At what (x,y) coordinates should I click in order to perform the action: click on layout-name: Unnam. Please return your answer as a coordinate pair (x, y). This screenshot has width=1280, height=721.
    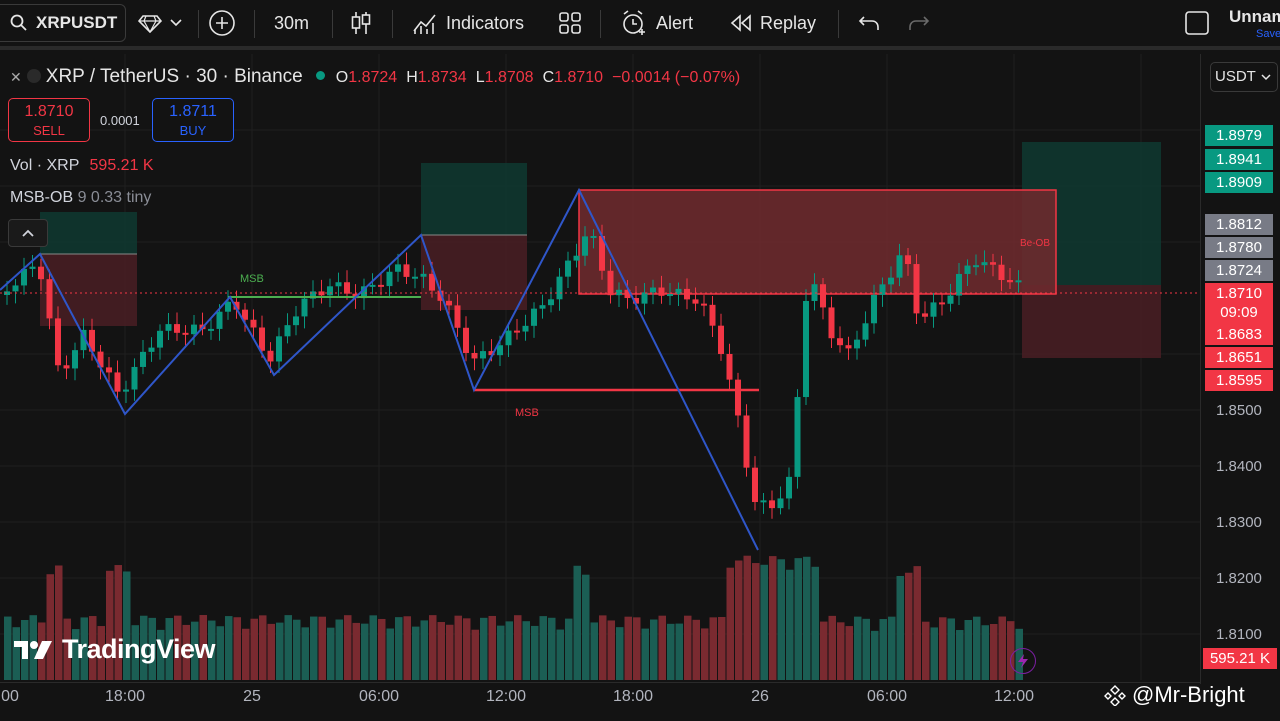
    Looking at the image, I should click on (1254, 16).